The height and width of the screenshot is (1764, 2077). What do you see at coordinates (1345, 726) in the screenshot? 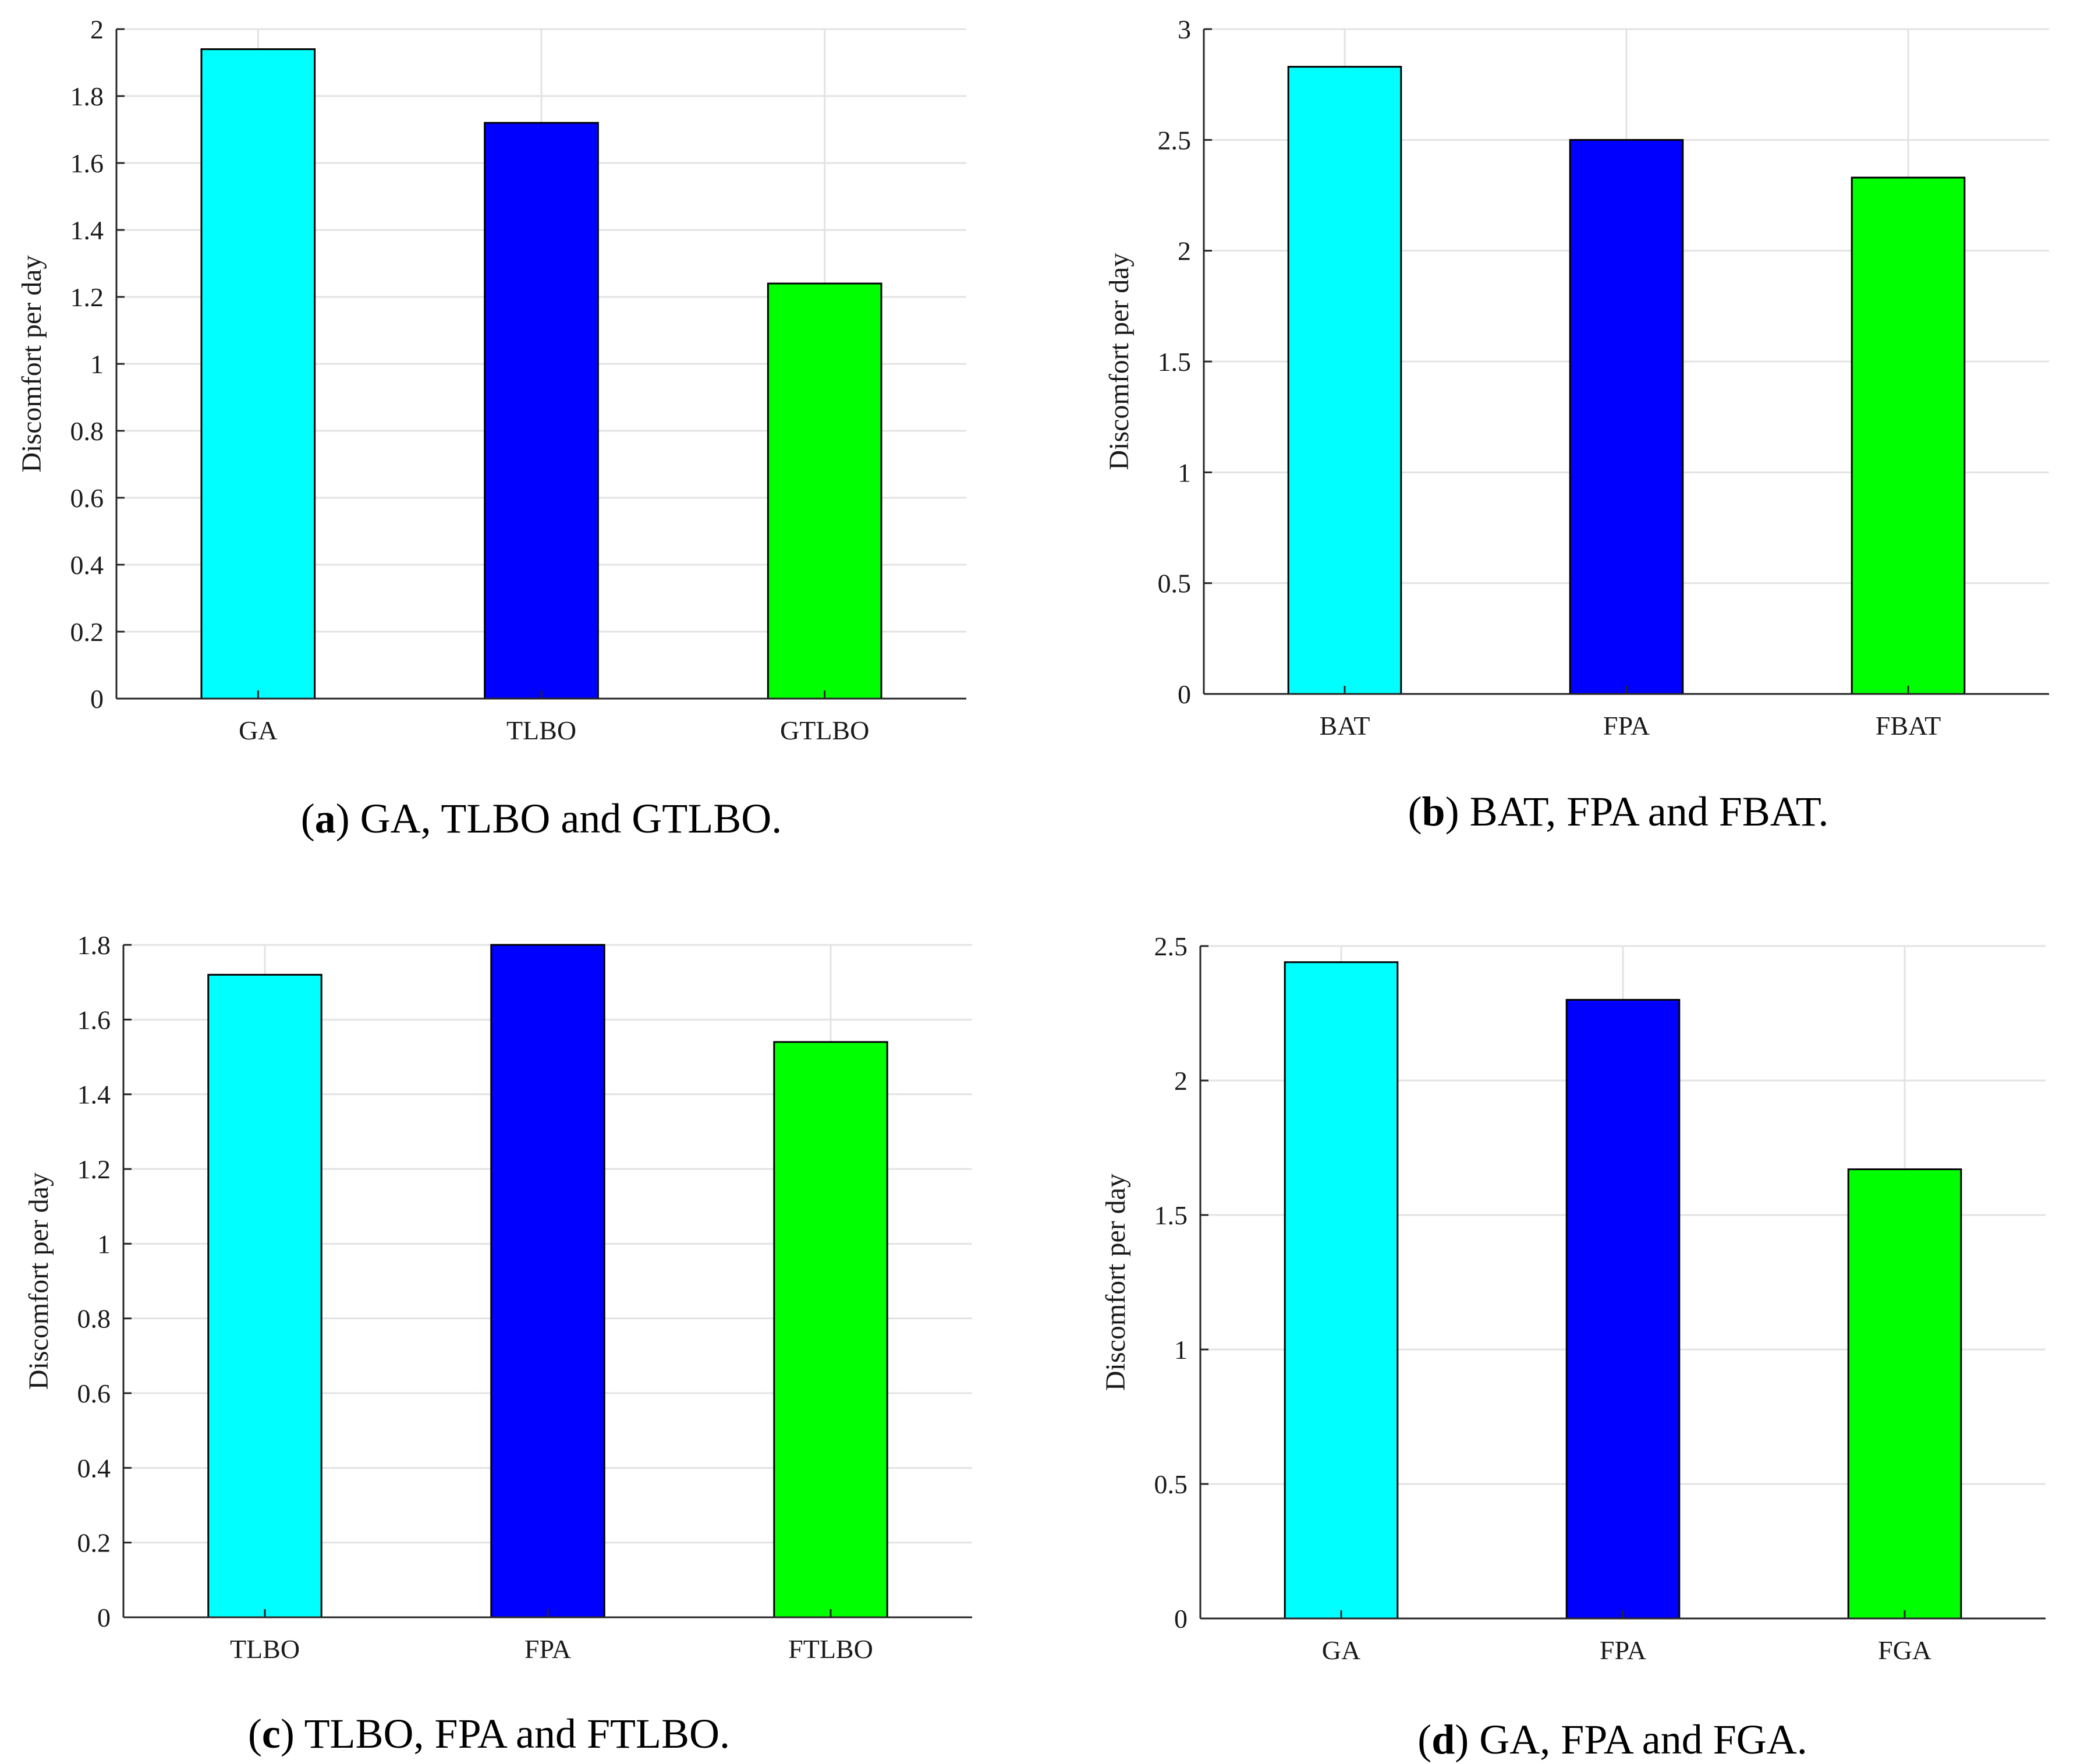
I see `xtick-label-b-0: BAT` at bounding box center [1345, 726].